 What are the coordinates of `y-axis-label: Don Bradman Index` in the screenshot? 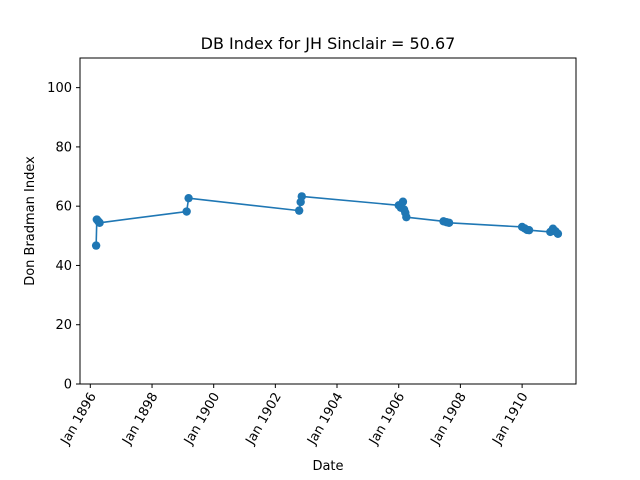 It's located at (30, 221).